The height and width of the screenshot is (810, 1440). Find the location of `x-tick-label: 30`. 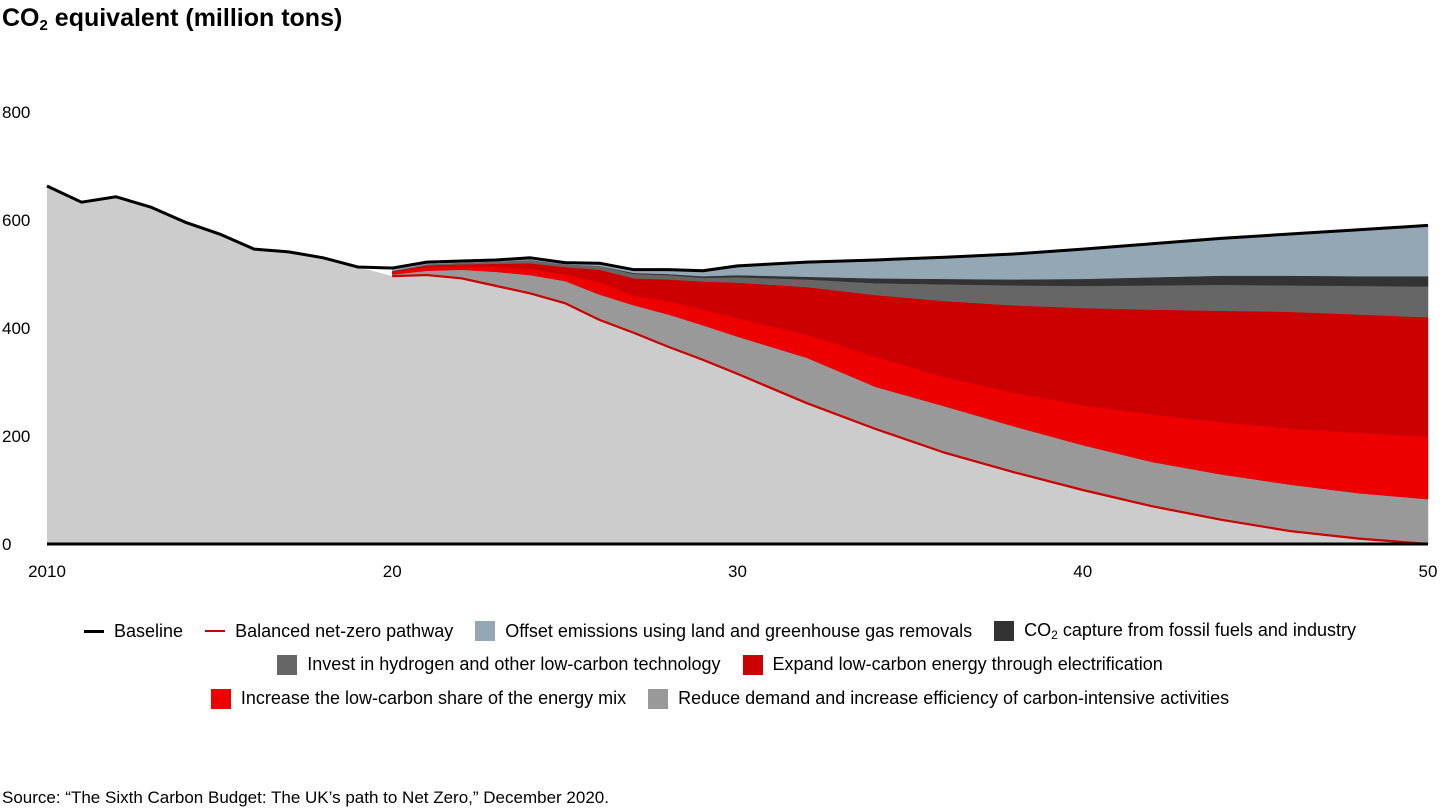

x-tick-label: 30 is located at coordinates (737, 571).